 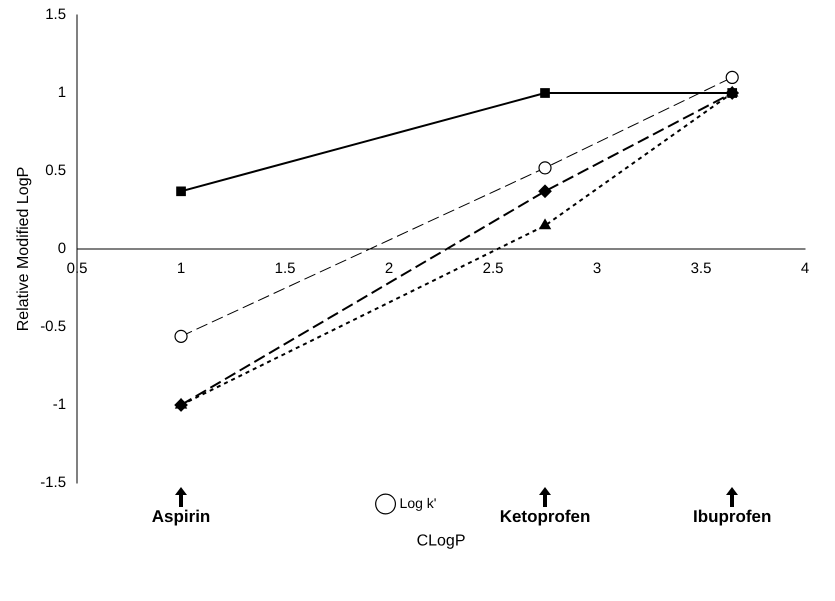 I want to click on y-tick-label: 0, so click(x=62, y=249).